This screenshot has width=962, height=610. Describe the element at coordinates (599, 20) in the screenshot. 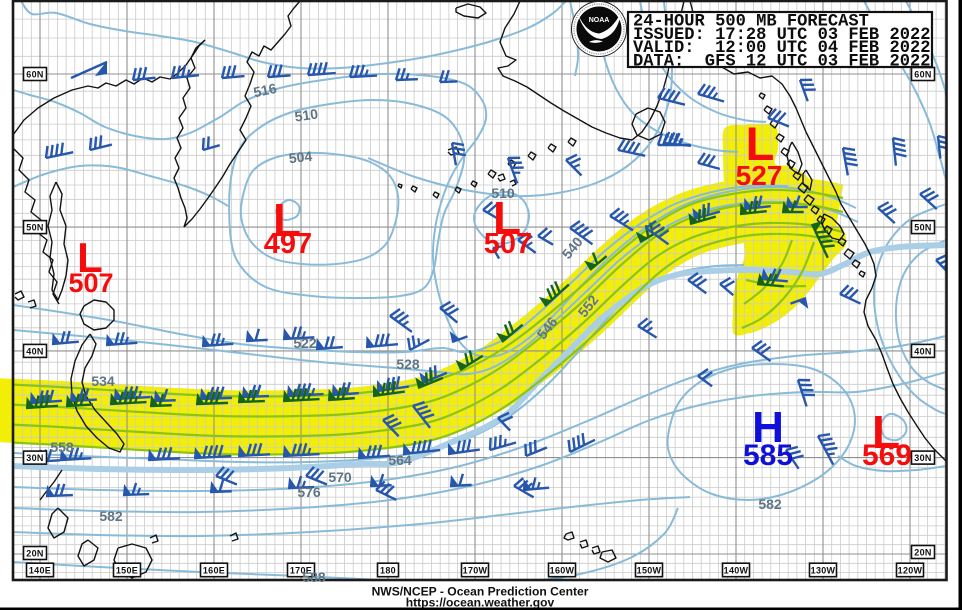

I see `svg-text: NOAA` at that location.